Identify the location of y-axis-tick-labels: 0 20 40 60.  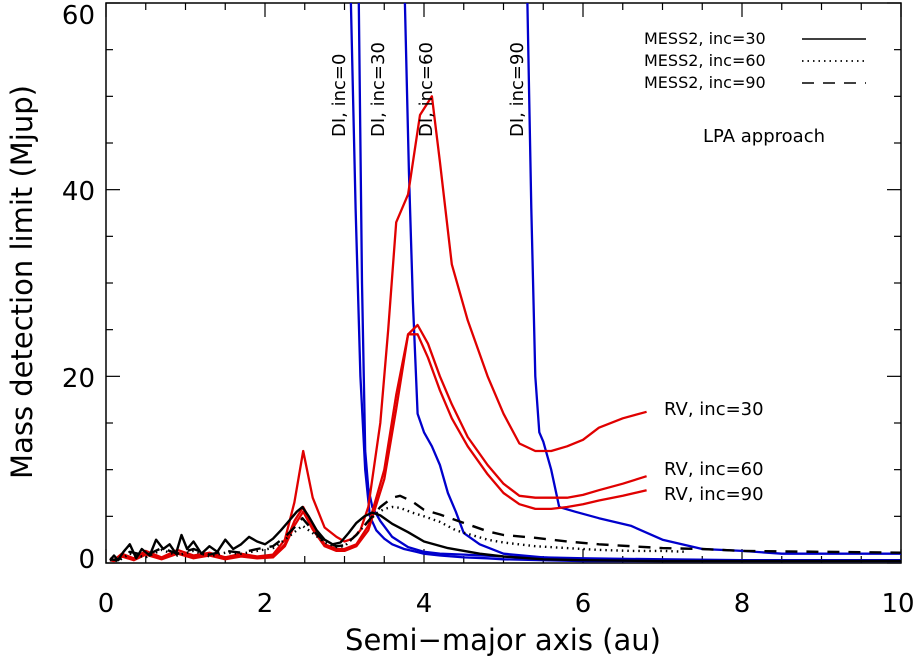
(78, 288).